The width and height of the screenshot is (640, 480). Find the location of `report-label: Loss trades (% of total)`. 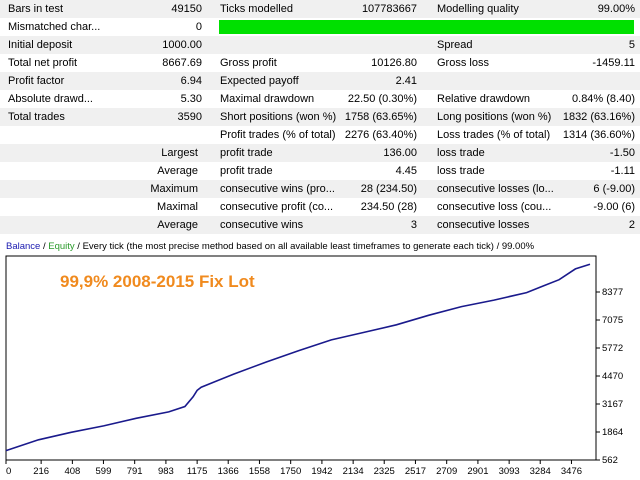

report-label: Loss trades (% of total) is located at coordinates (494, 135).